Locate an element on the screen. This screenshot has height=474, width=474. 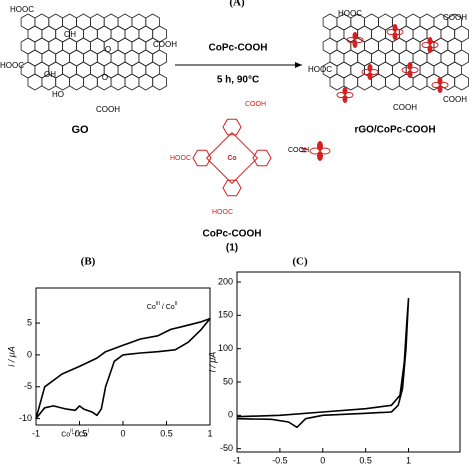
y-tick-label: 150 is located at coordinates (225, 315).